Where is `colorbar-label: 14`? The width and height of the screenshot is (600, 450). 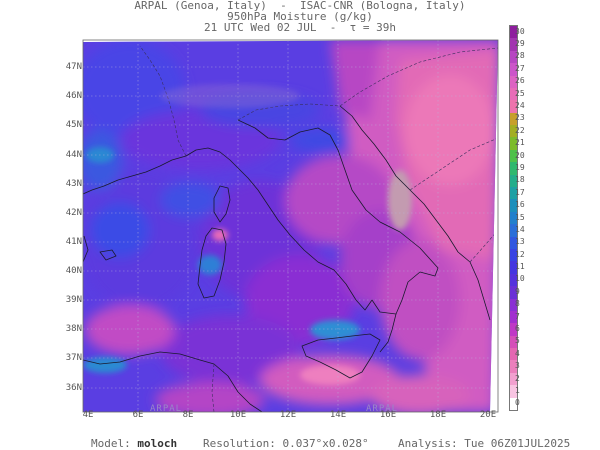
colorbar-label: 14 is located at coordinates (520, 229).